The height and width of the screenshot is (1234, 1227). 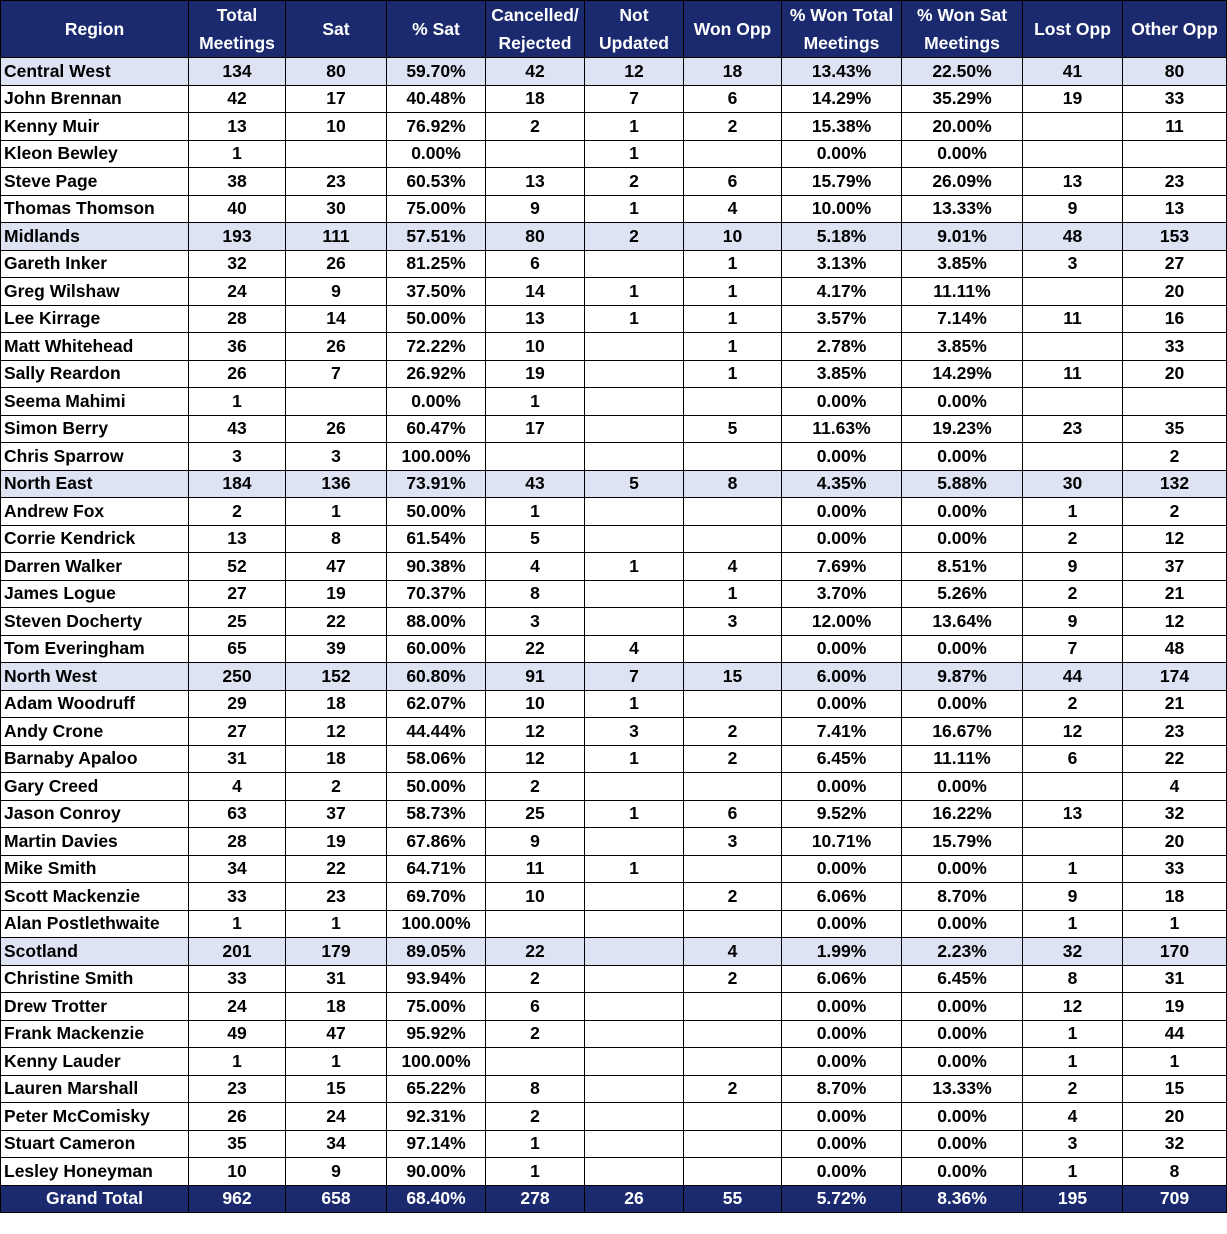 What do you see at coordinates (94, 263) in the screenshot?
I see `person-name: Gareth Inker` at bounding box center [94, 263].